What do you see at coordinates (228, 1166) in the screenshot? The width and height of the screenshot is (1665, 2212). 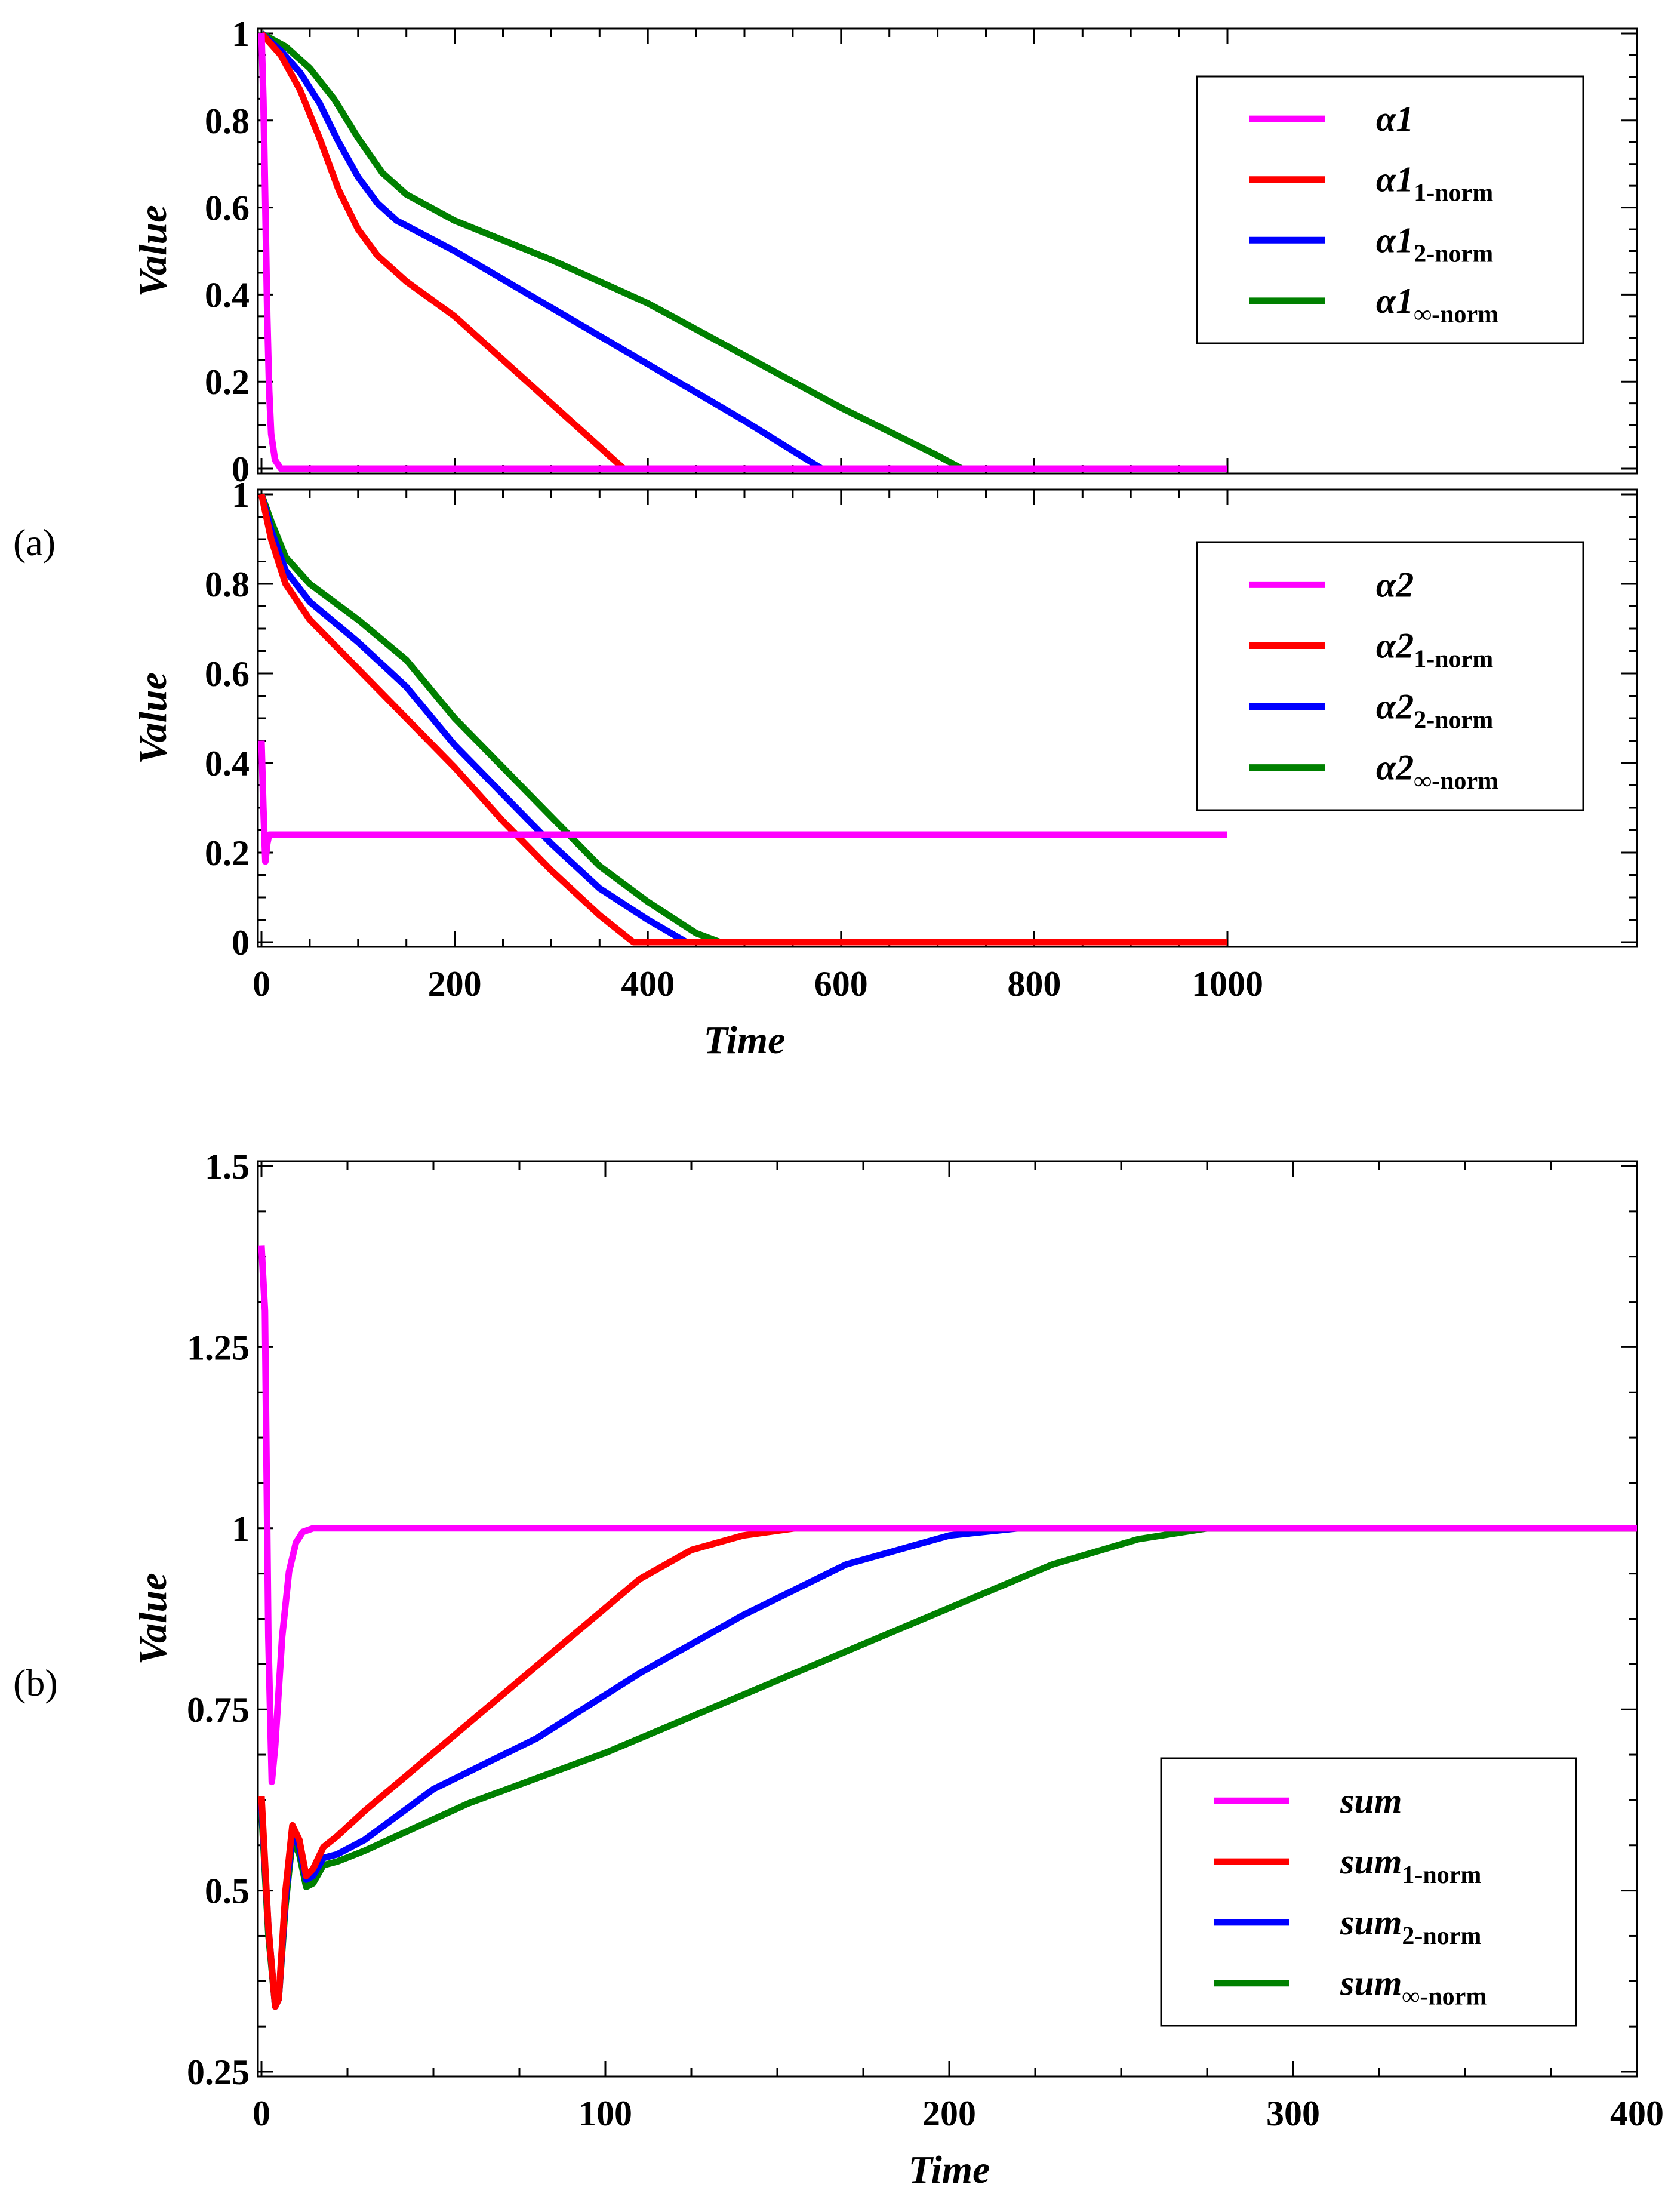 I see `y-tick-label: 1.5` at bounding box center [228, 1166].